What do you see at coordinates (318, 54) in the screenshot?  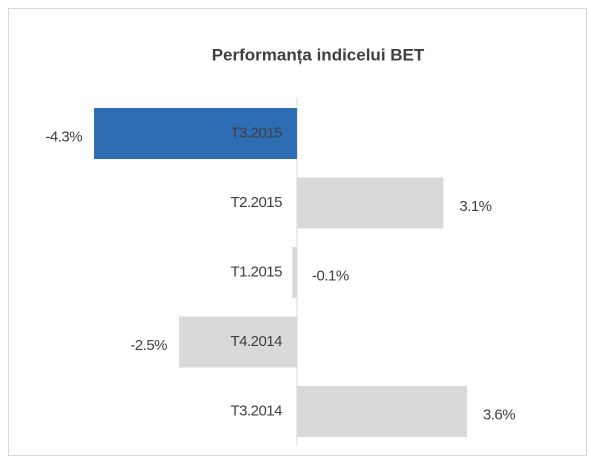 I see `chart-title: Performanța indicelui BET` at bounding box center [318, 54].